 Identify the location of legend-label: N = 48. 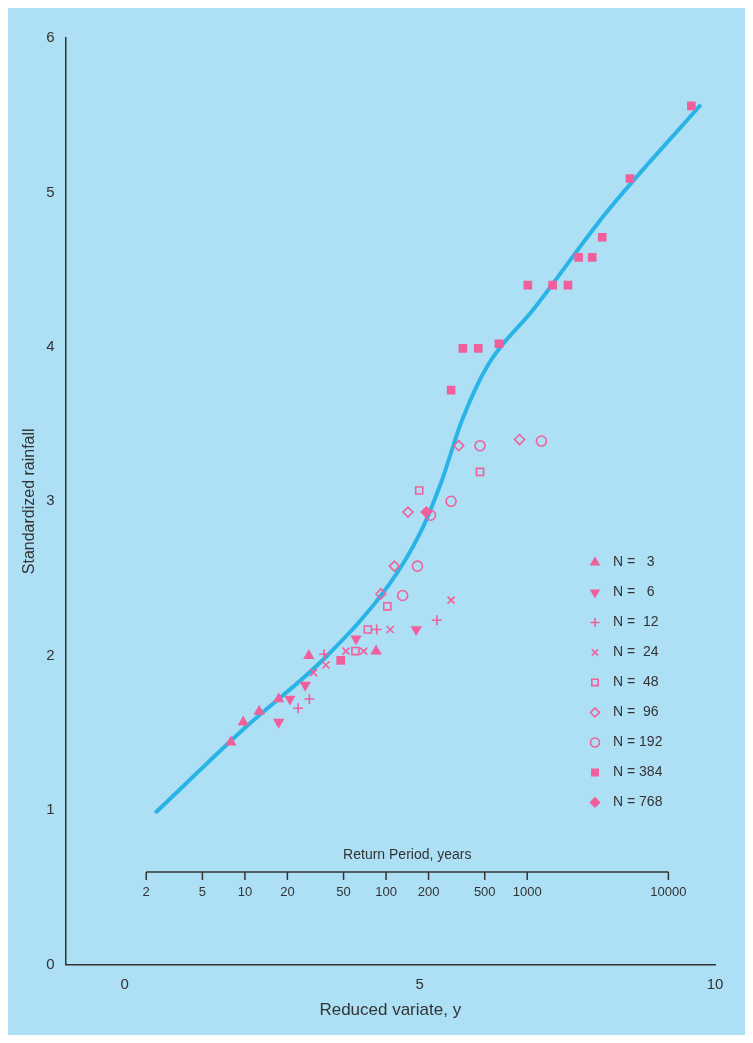
(636, 681).